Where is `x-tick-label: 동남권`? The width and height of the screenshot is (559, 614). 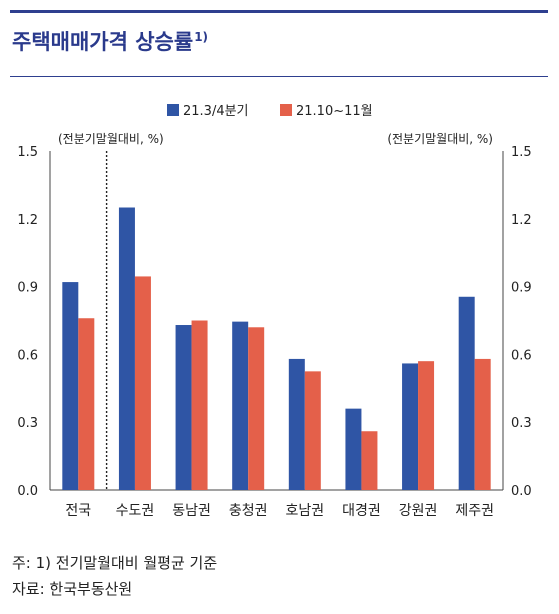 x-tick-label: 동남권 is located at coordinates (191, 511).